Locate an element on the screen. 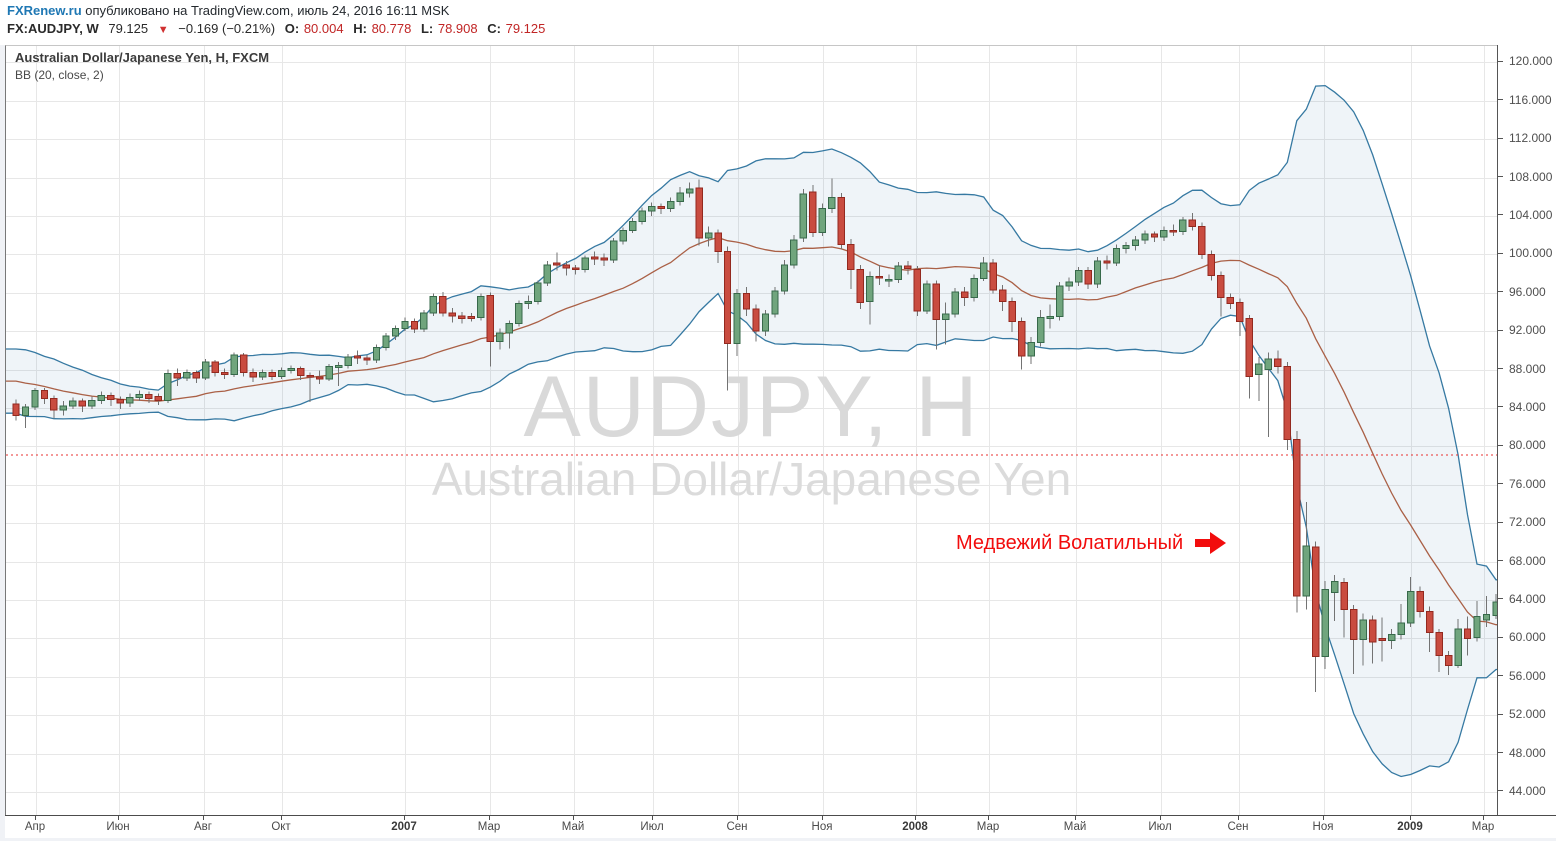 This screenshot has width=1556, height=841. price-axis-label: 104.000 is located at coordinates (1531, 214).